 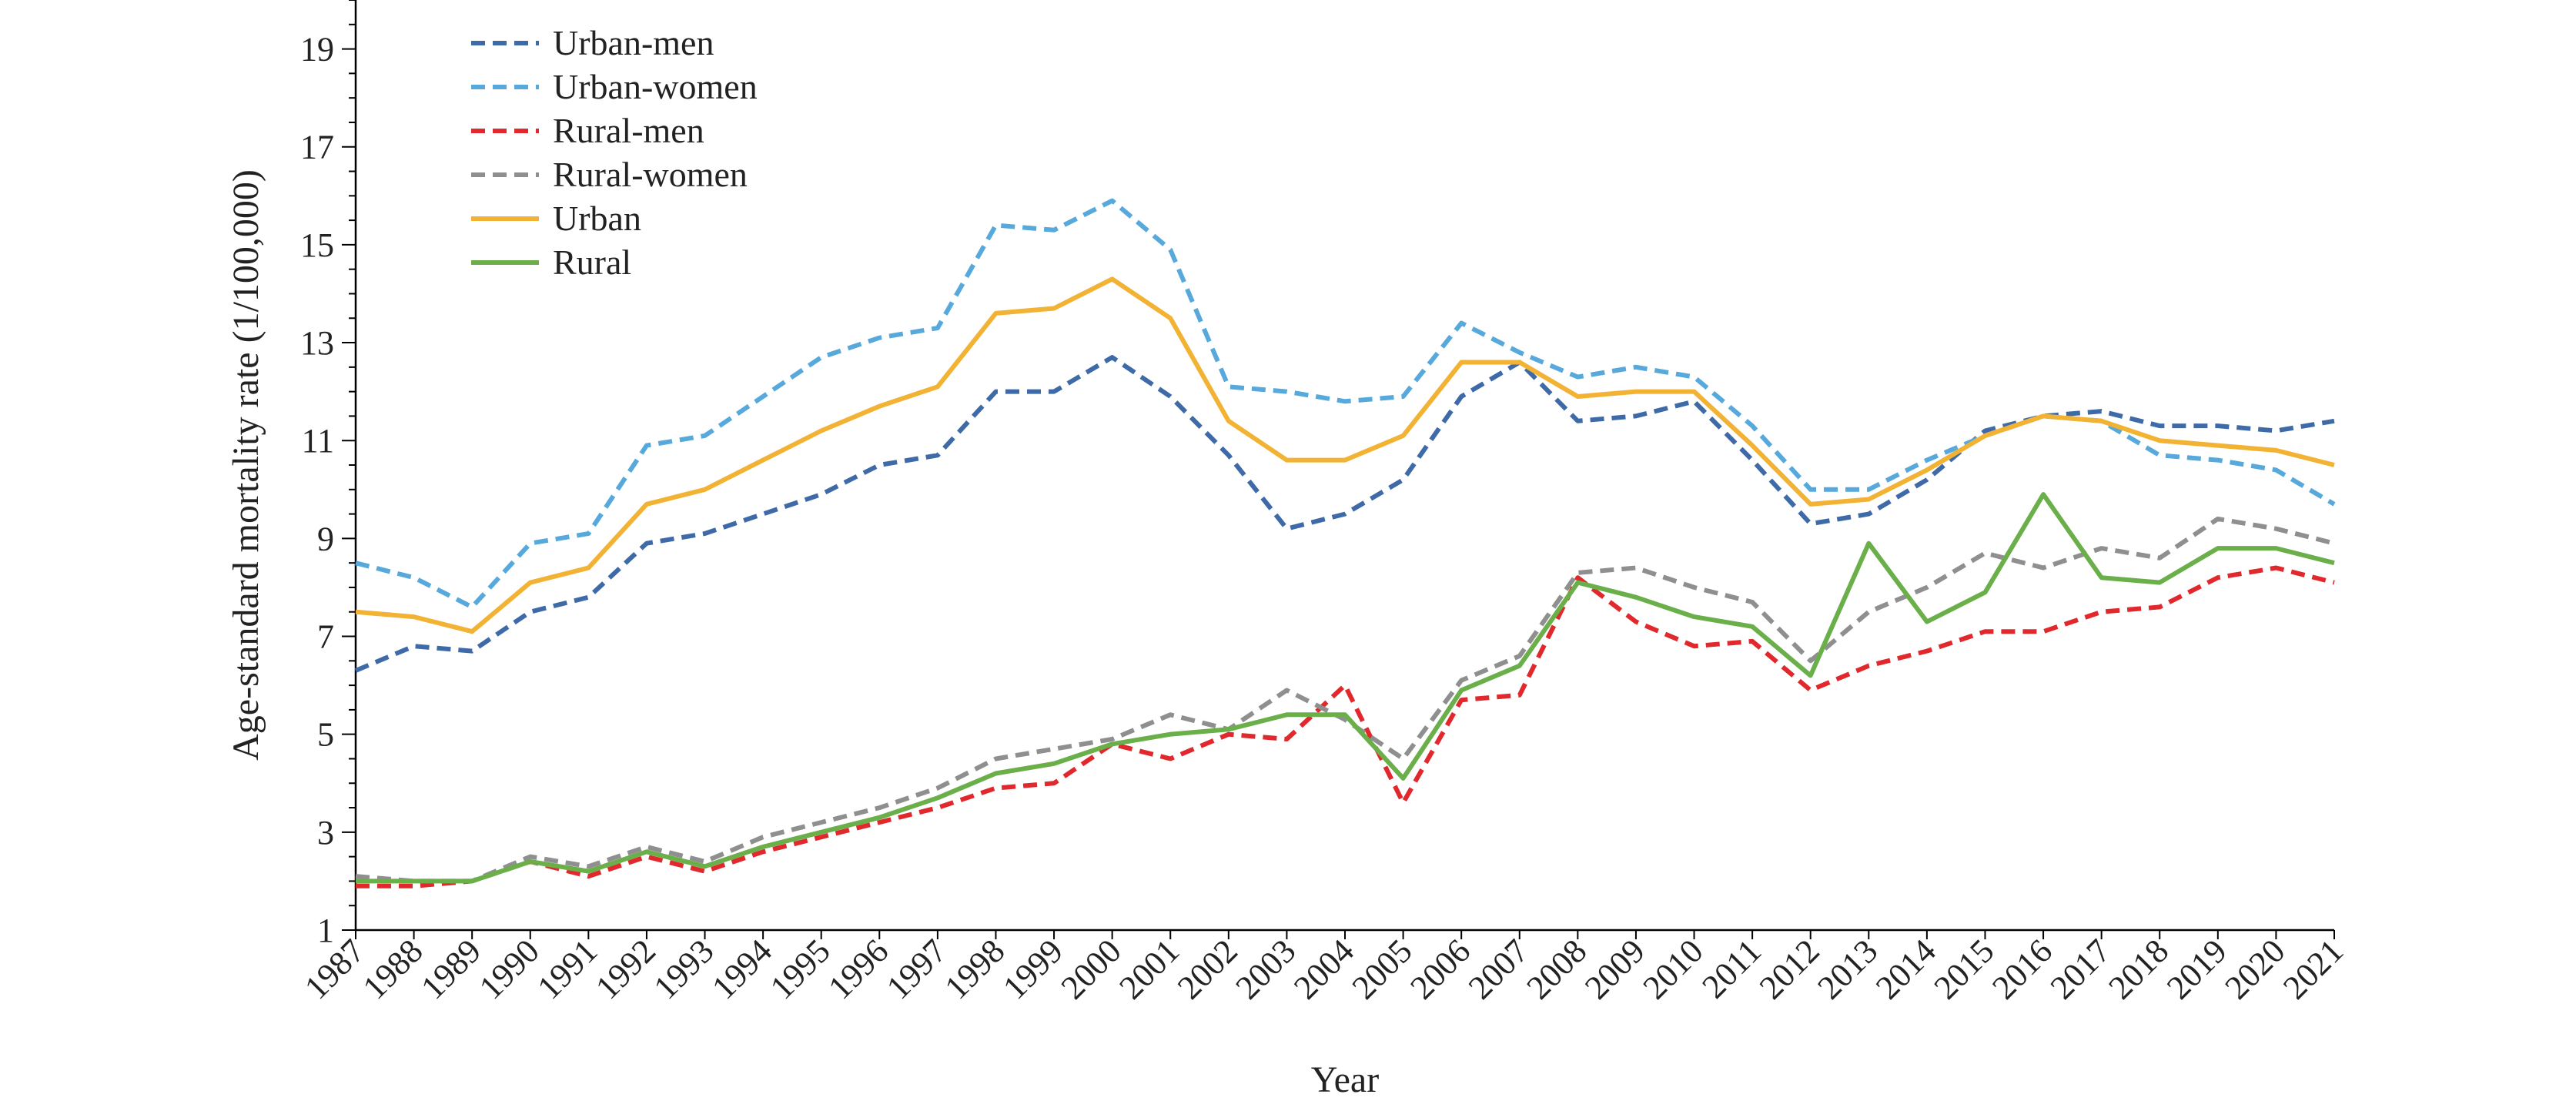 What do you see at coordinates (1149, 969) in the screenshot?
I see `x-tick-label: 2001` at bounding box center [1149, 969].